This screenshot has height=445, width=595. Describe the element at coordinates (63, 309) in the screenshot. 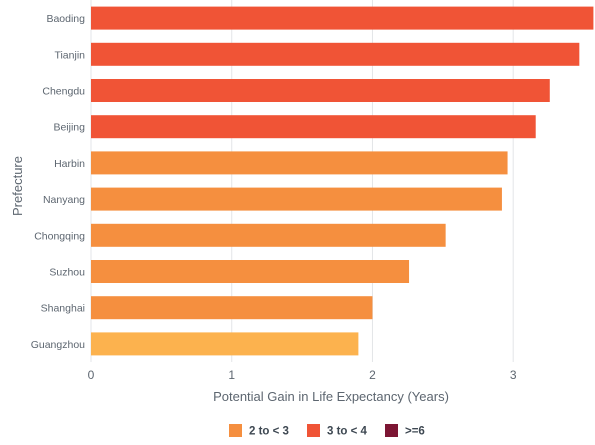

I see `category-label-shanghai: Shanghai` at that location.